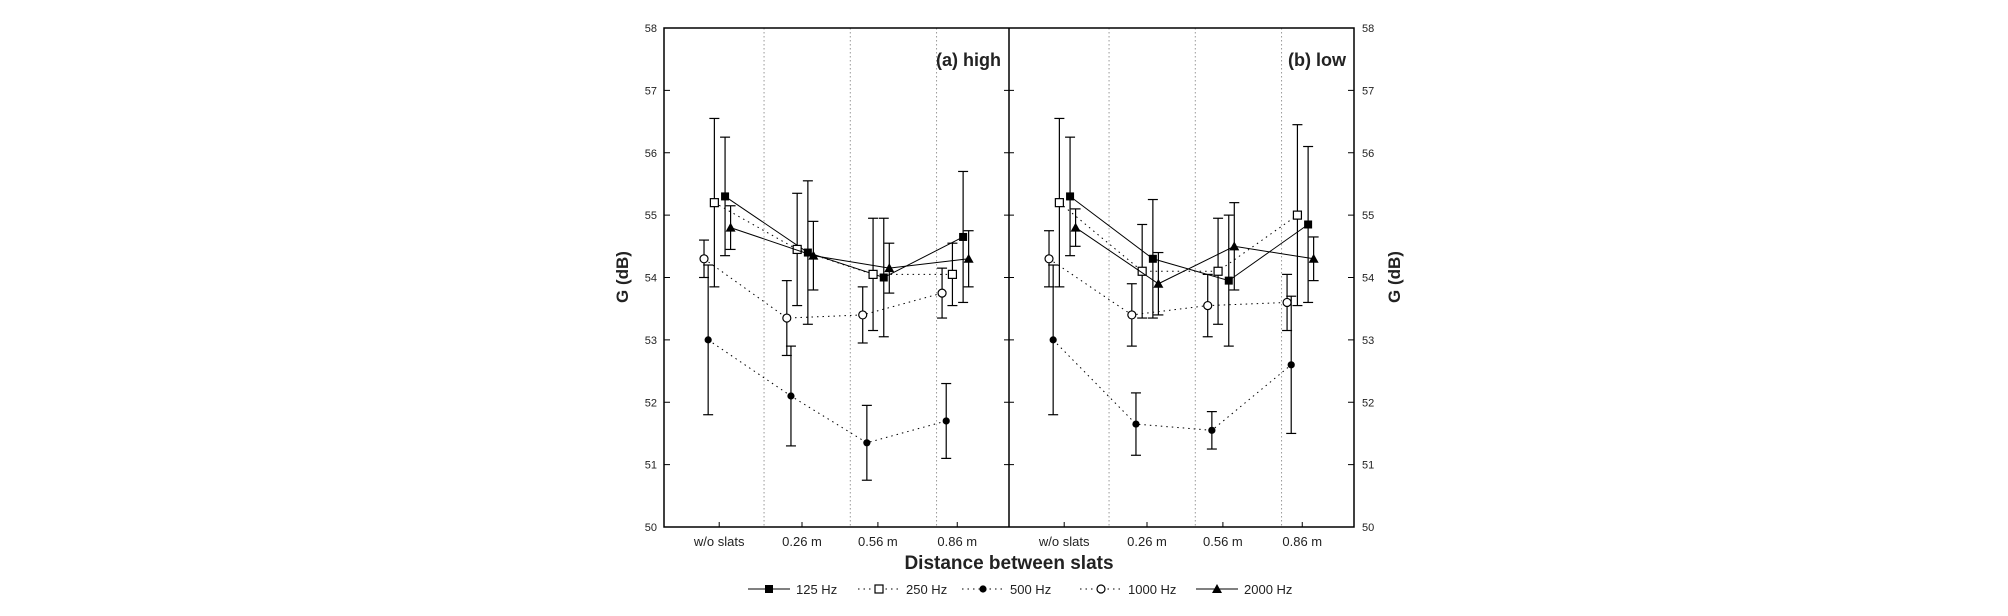 The width and height of the screenshot is (2008, 616). What do you see at coordinates (651, 528) in the screenshot?
I see `y-tick-label-left: 50` at bounding box center [651, 528].